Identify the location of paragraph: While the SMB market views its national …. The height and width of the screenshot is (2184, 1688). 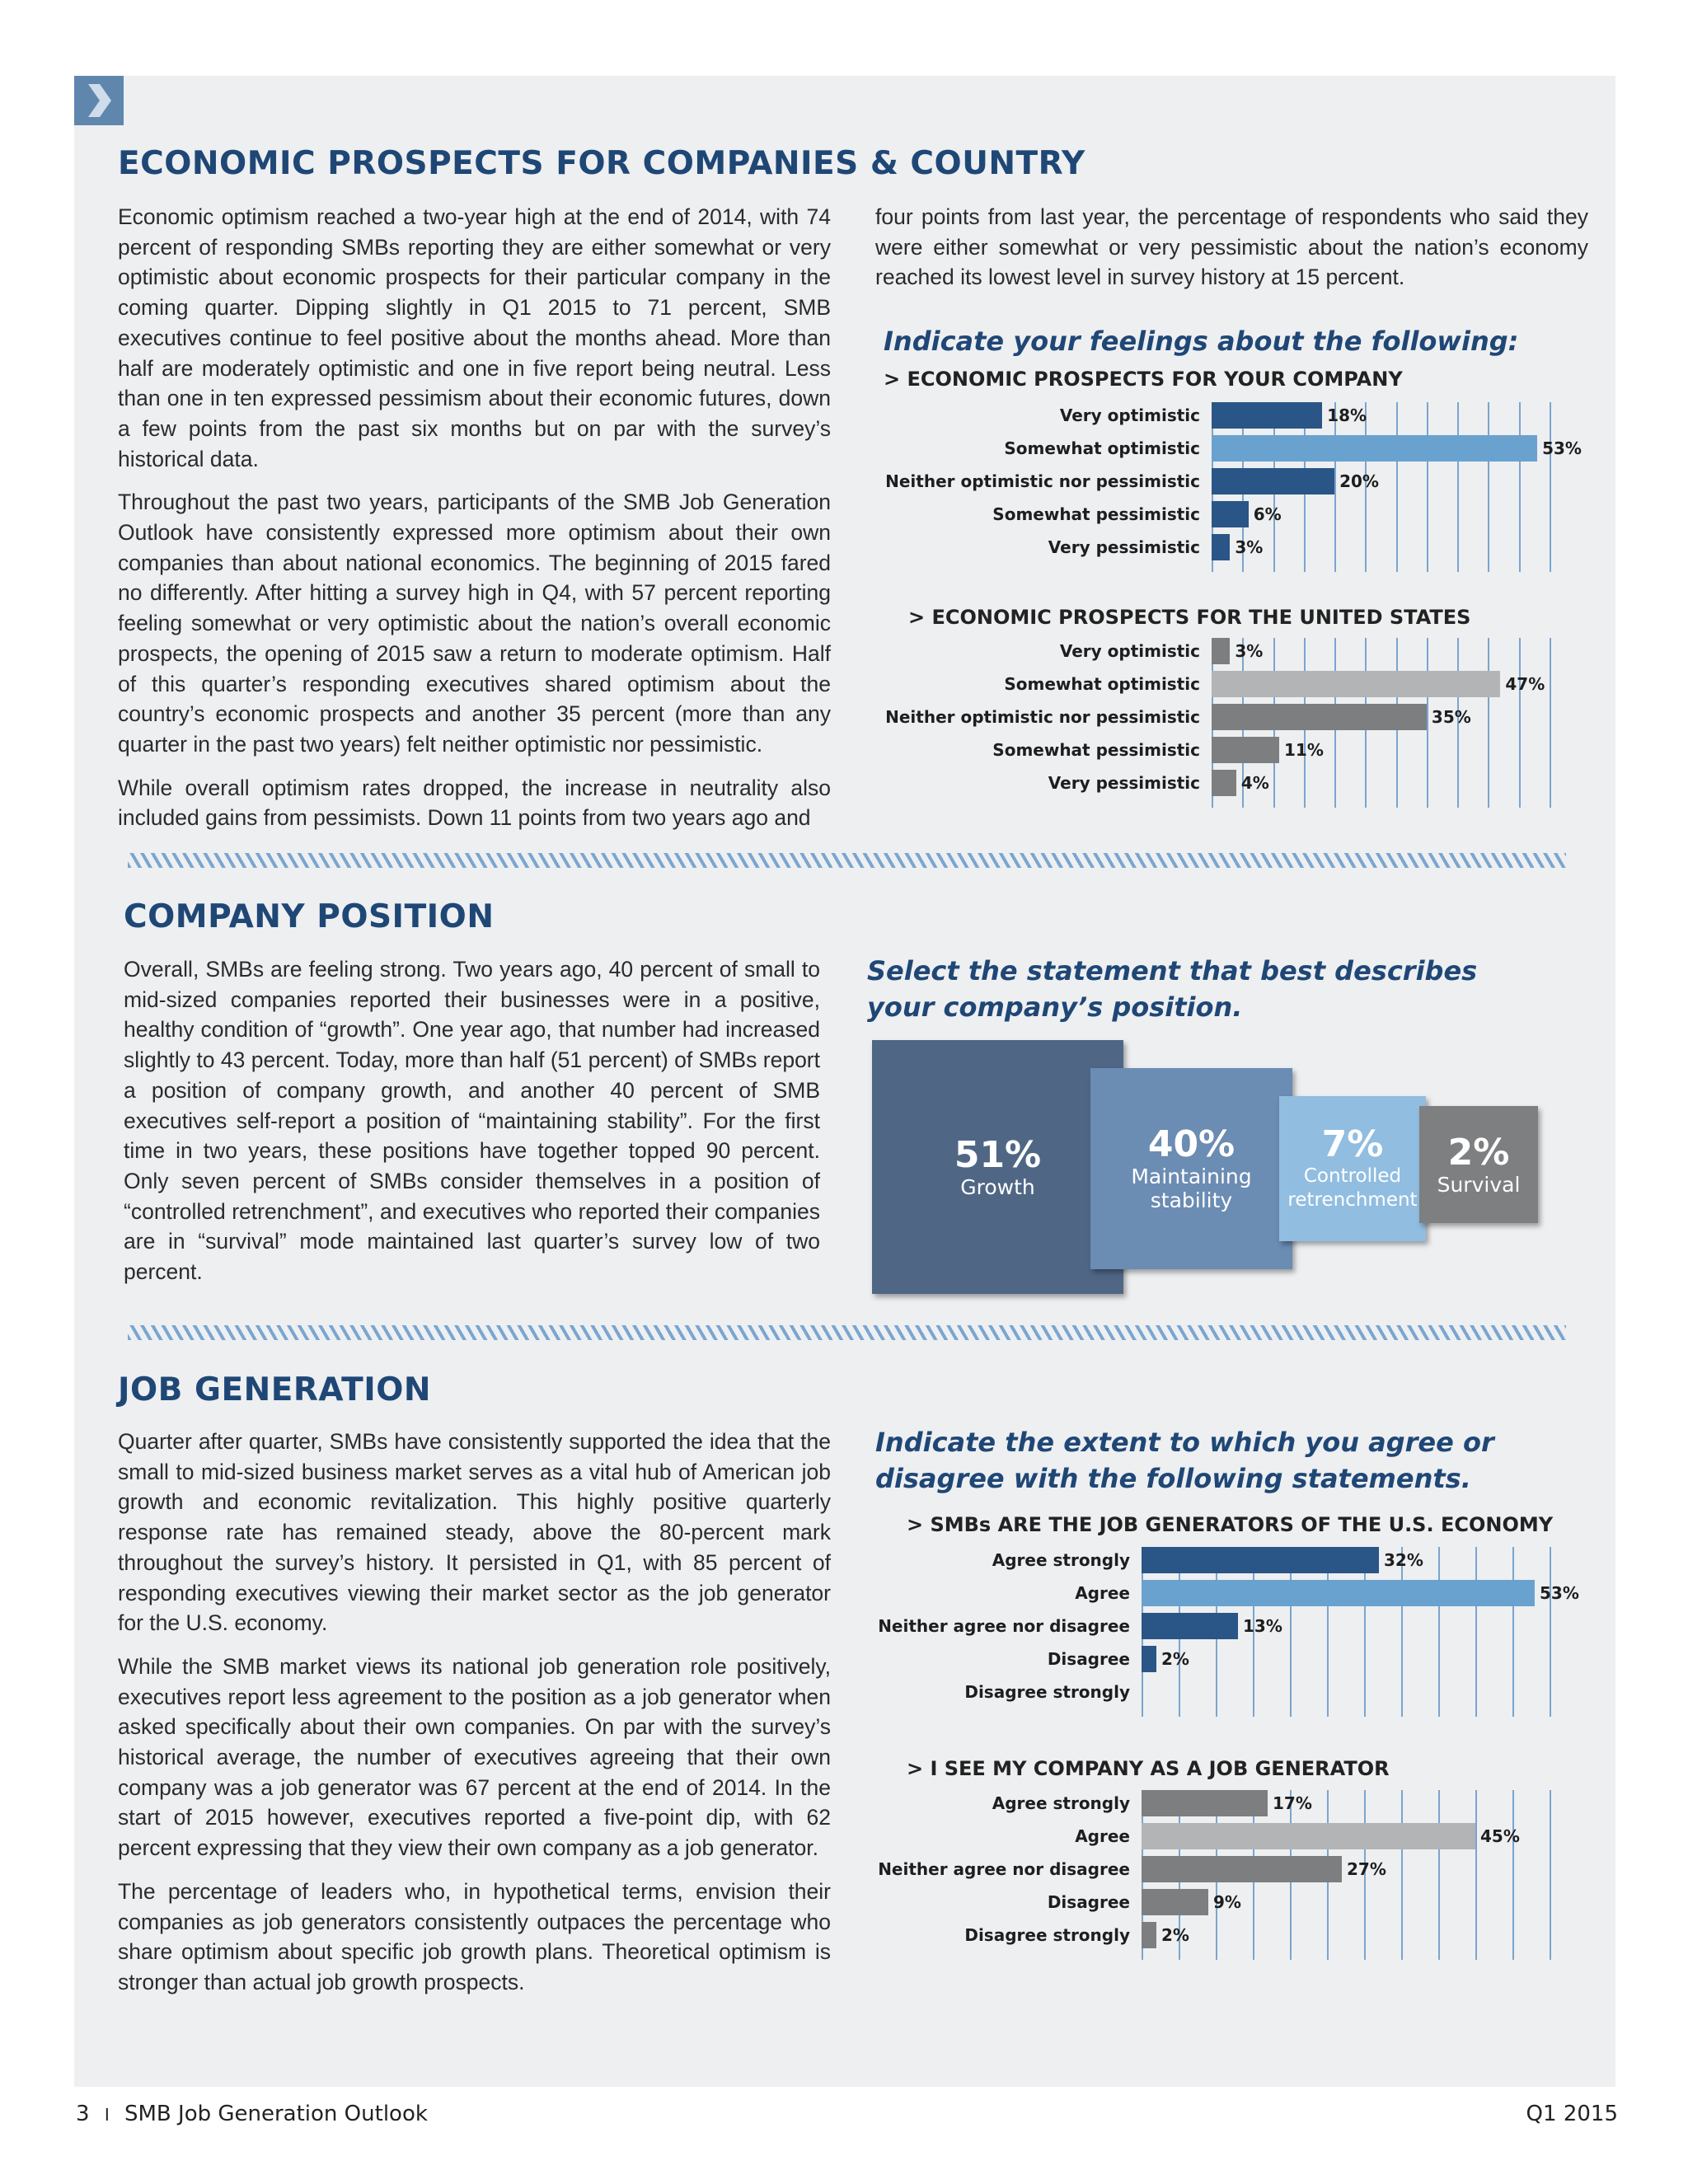
(474, 1757).